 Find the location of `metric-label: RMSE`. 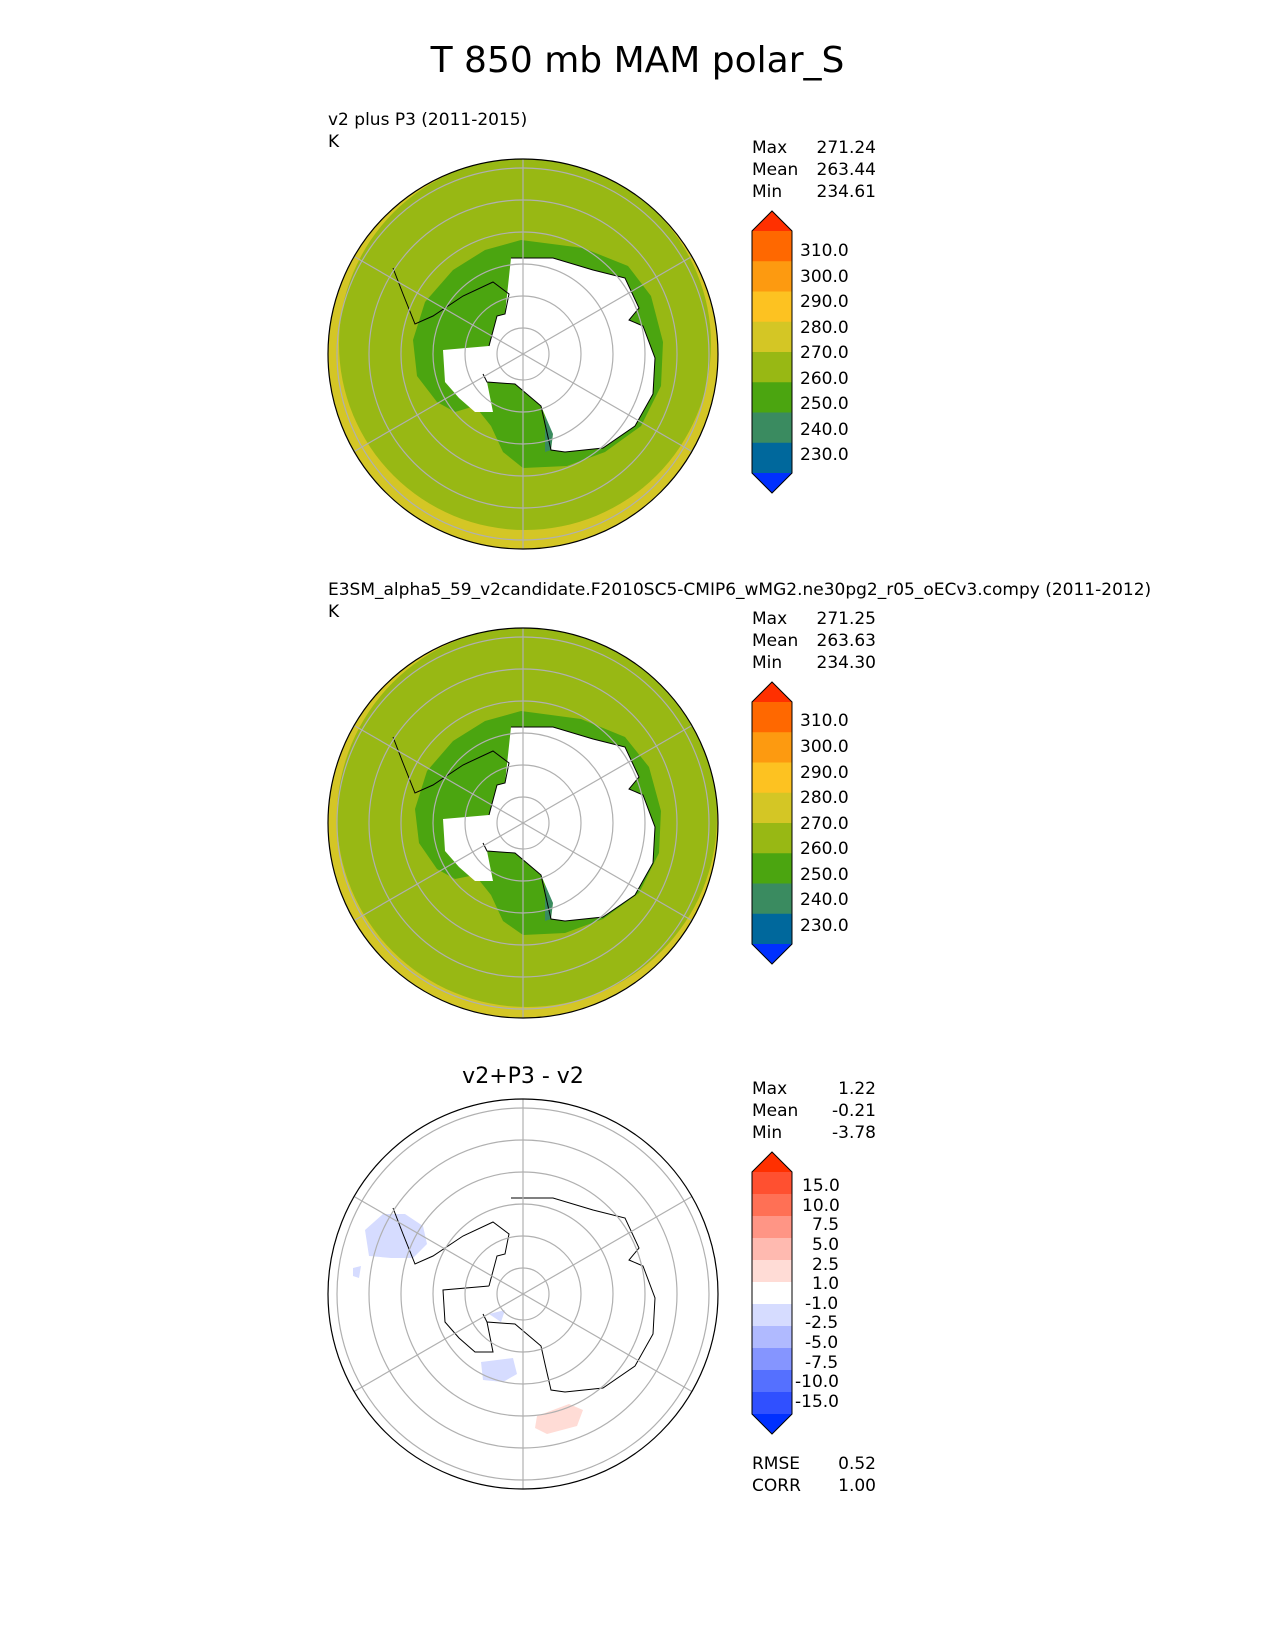

metric-label: RMSE is located at coordinates (776, 1464).